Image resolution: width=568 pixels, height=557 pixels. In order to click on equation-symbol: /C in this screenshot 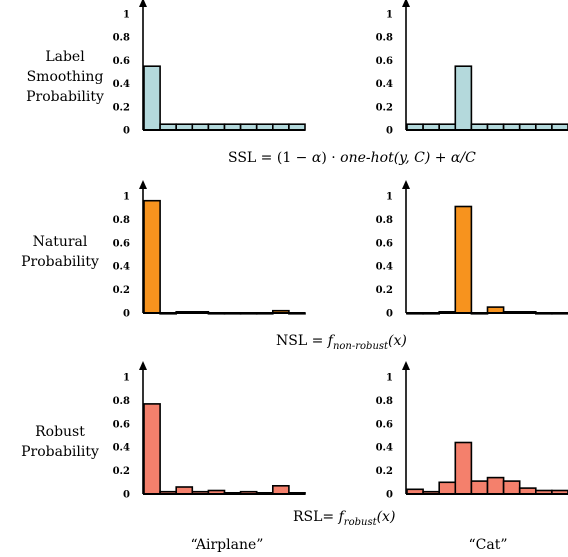, I will do `click(468, 158)`.